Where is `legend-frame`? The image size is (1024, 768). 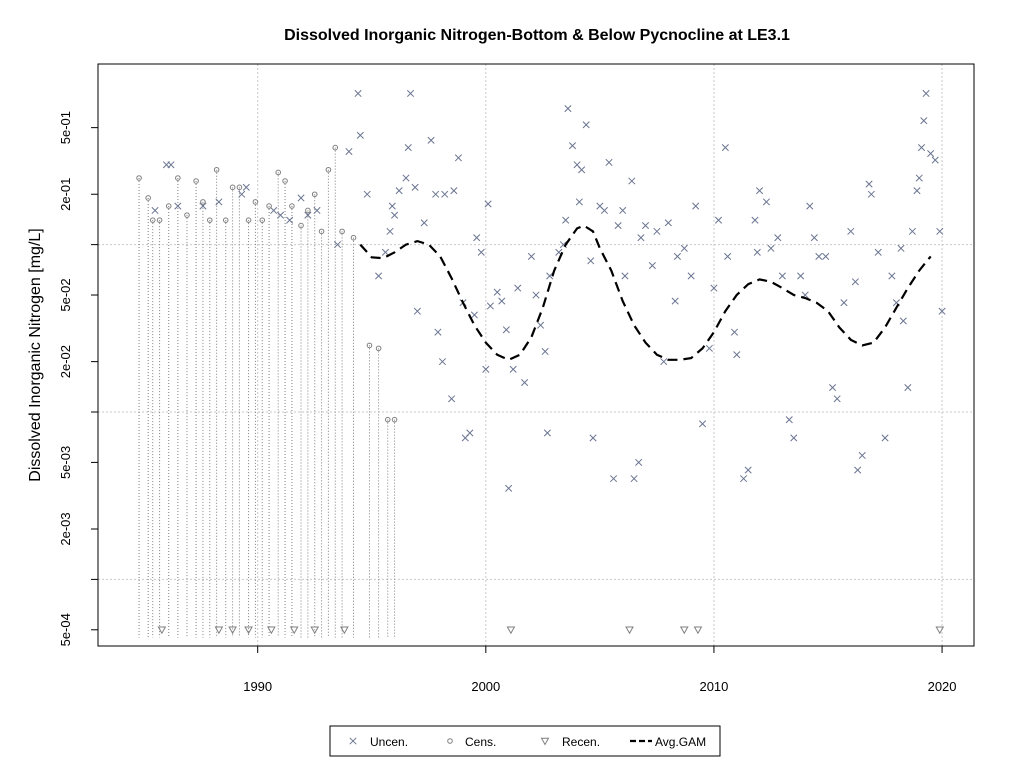
legend-frame is located at coordinates (525, 741).